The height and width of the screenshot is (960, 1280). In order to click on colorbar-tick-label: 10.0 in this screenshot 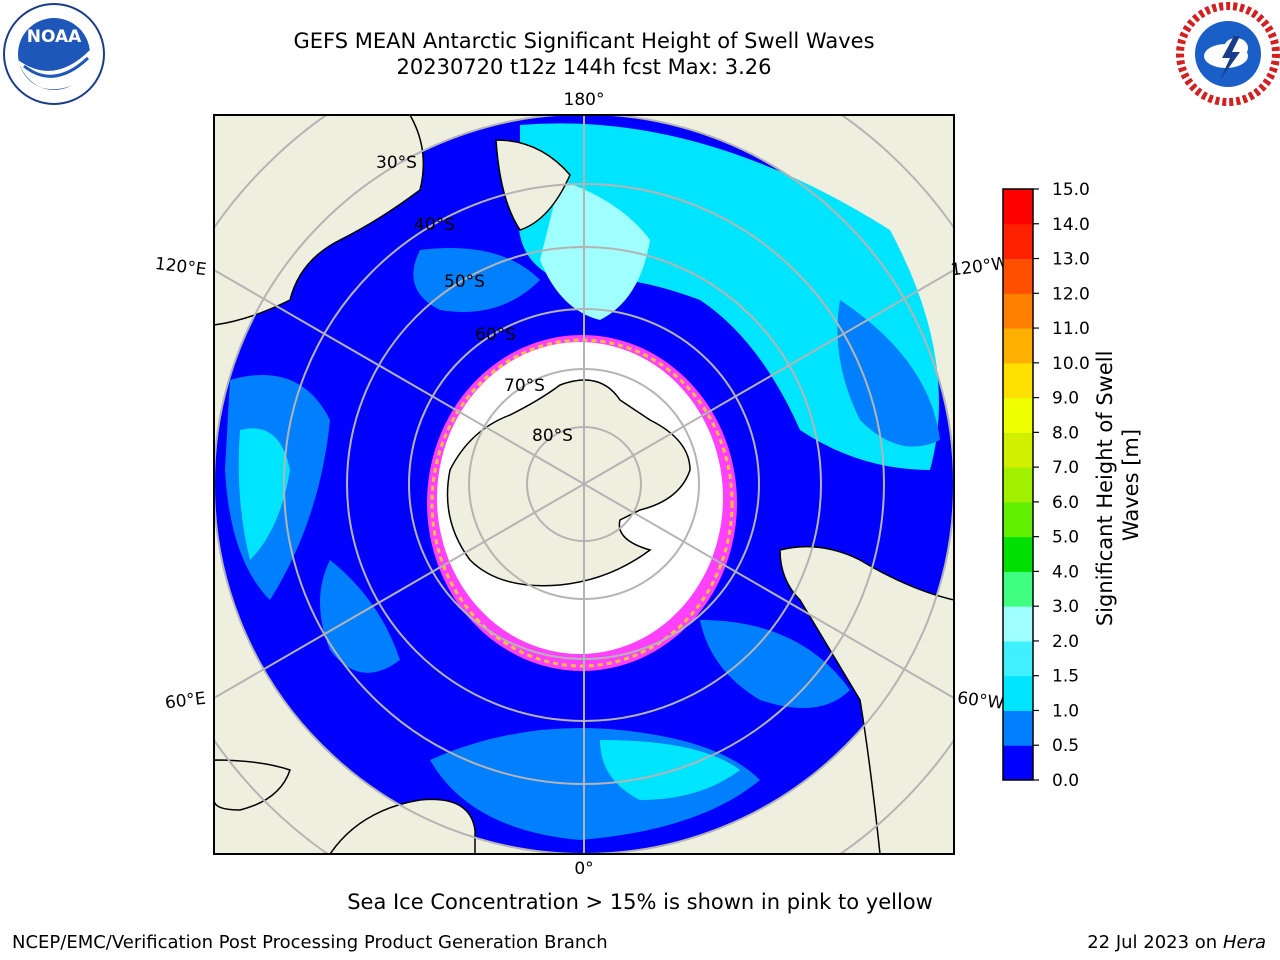, I will do `click(1071, 364)`.